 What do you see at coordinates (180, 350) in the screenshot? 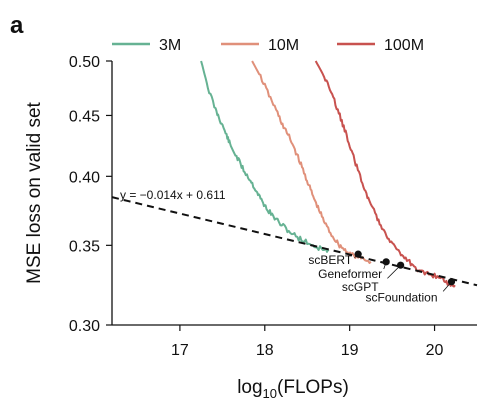
I see `x-tick-label: 17` at bounding box center [180, 350].